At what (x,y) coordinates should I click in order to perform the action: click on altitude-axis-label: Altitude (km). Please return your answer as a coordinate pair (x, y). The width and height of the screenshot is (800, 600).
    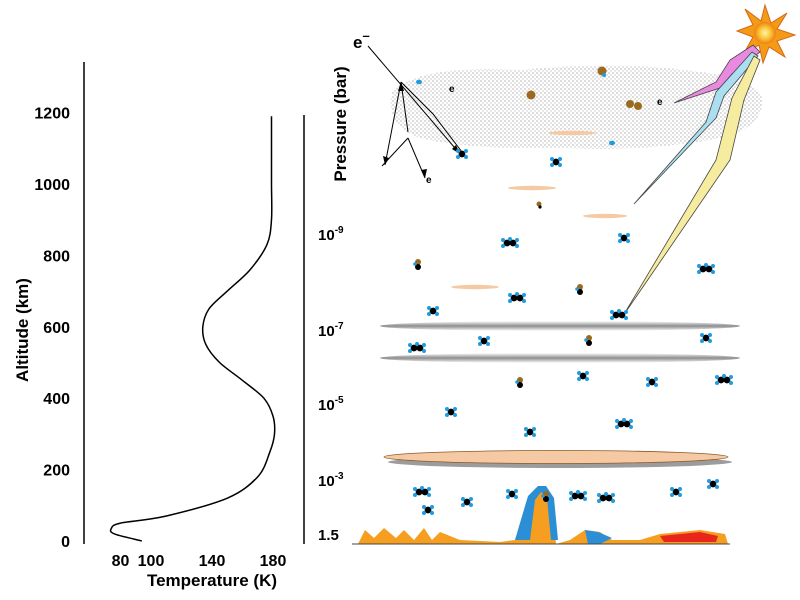
    Looking at the image, I should click on (22, 330).